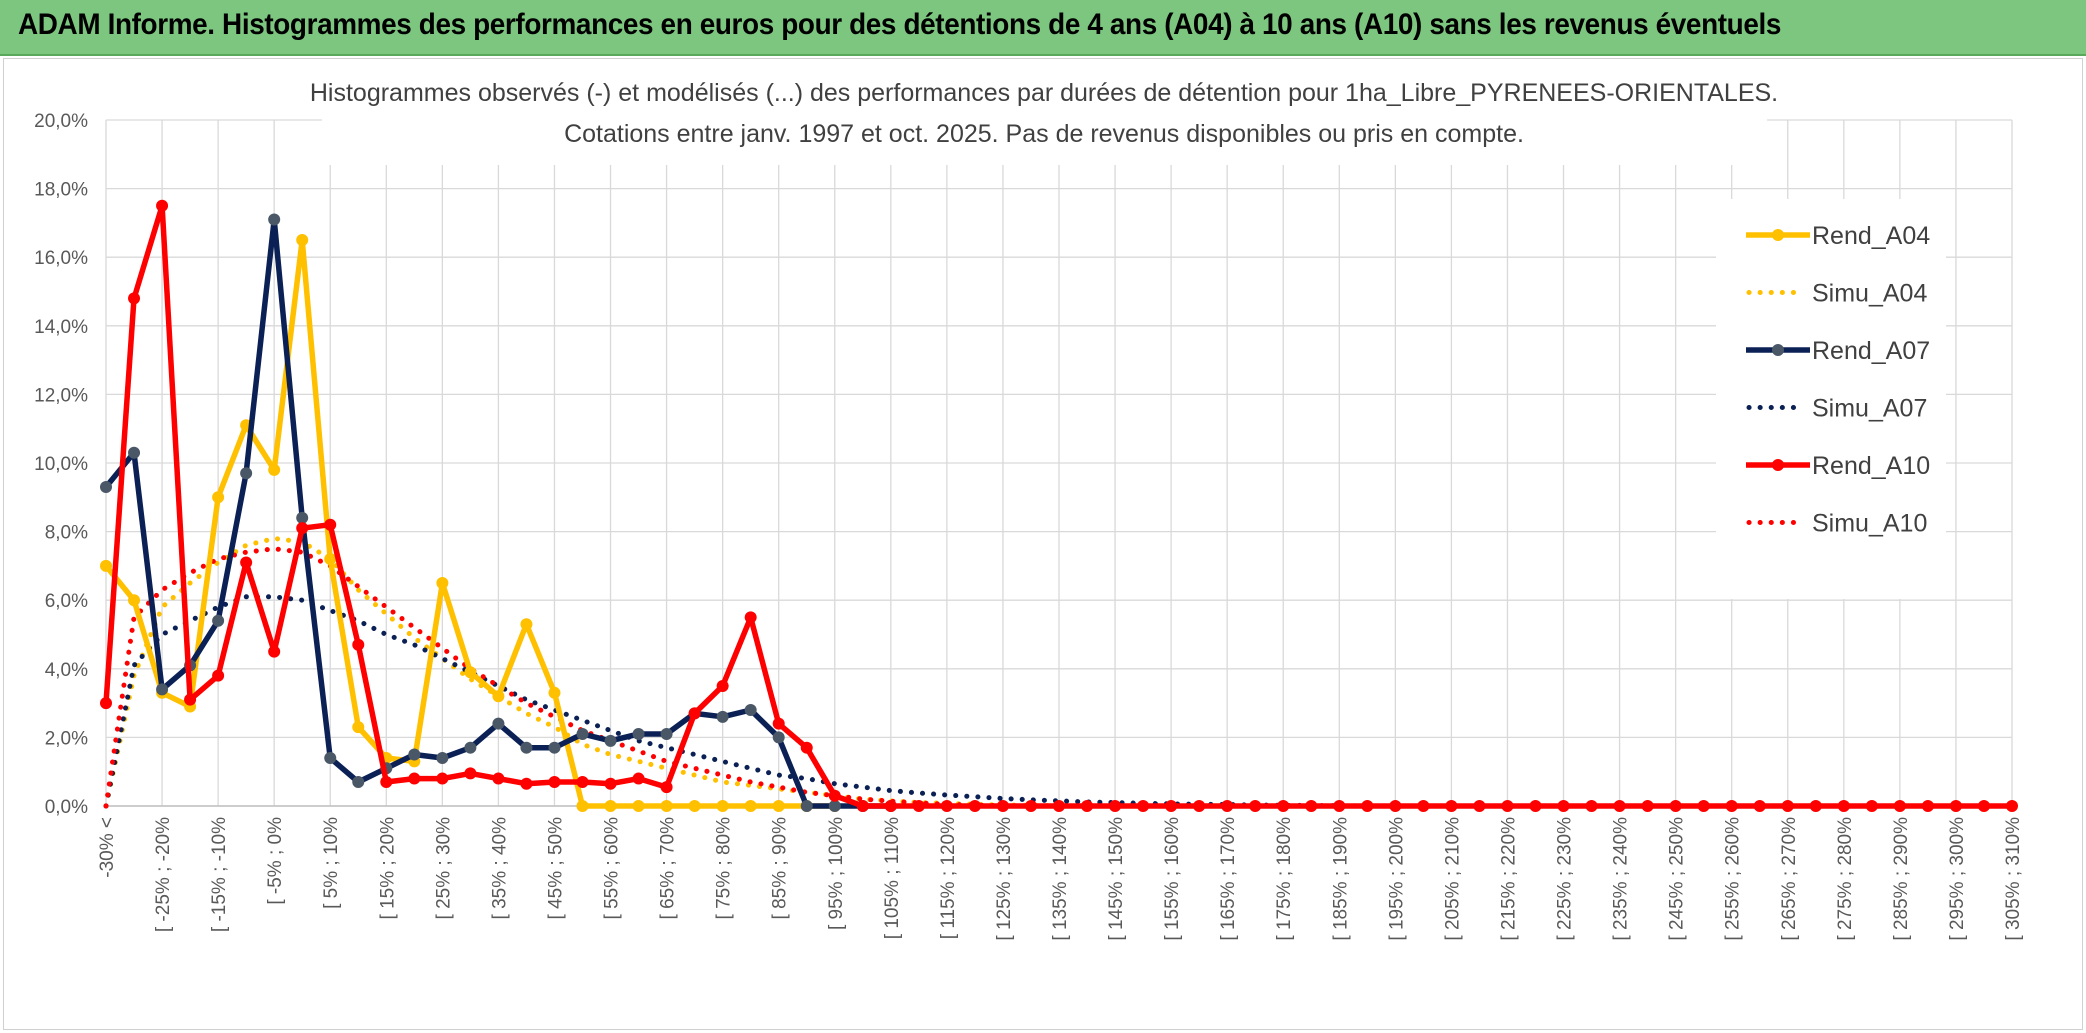  What do you see at coordinates (331, 863) in the screenshot?
I see `x-tick-label: [ 5% ; 10%` at bounding box center [331, 863].